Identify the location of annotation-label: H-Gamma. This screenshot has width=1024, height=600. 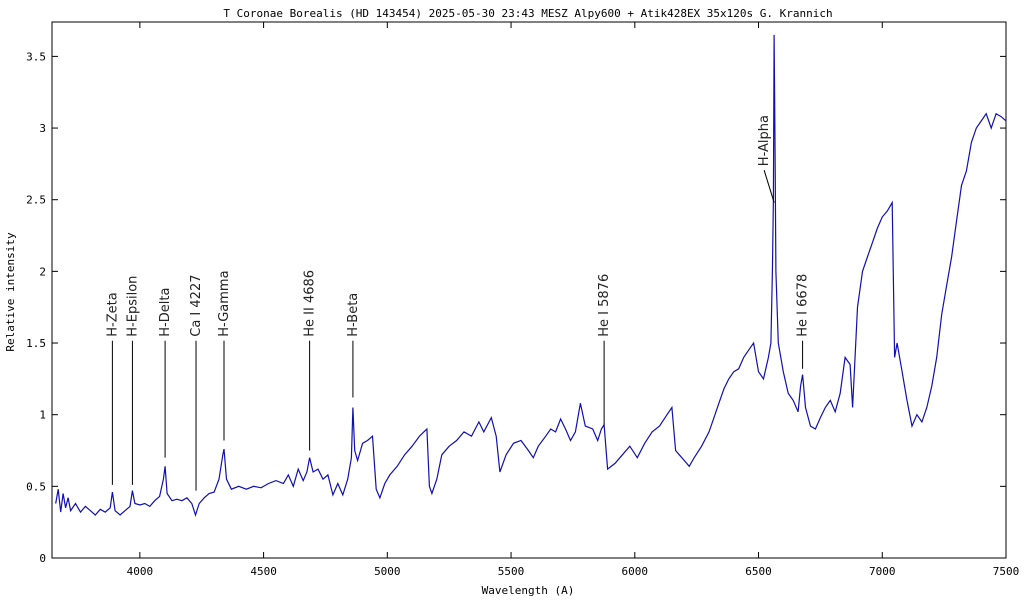
(224, 303).